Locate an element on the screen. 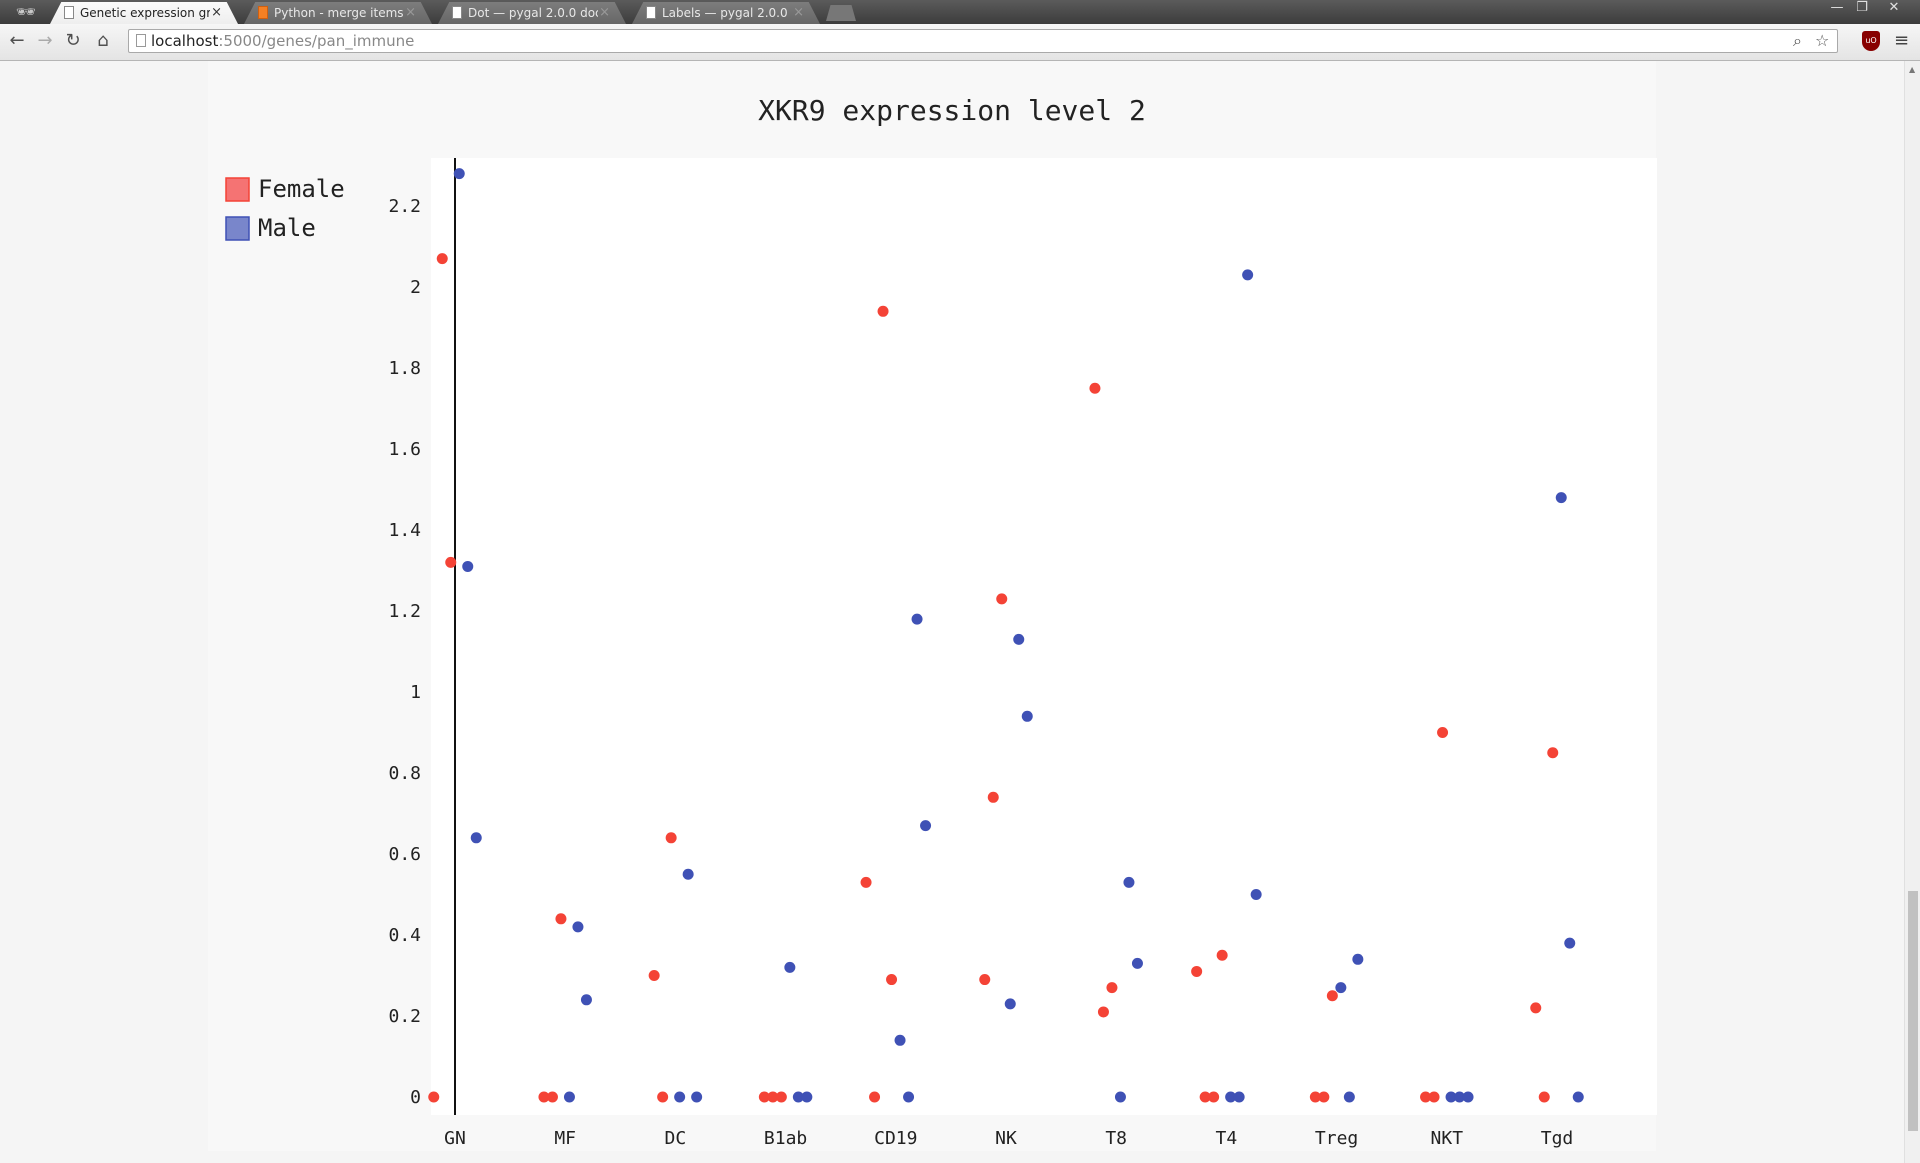 The width and height of the screenshot is (1920, 1163). bookmark-star-icon: ☆ is located at coordinates (1822, 40).